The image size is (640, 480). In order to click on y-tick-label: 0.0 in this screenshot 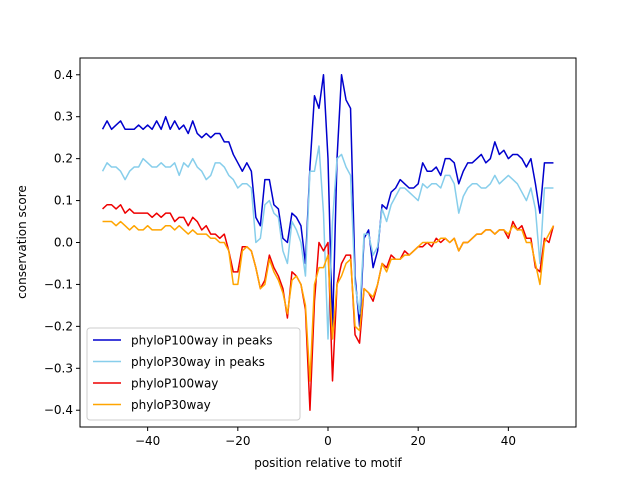, I will do `click(63, 243)`.